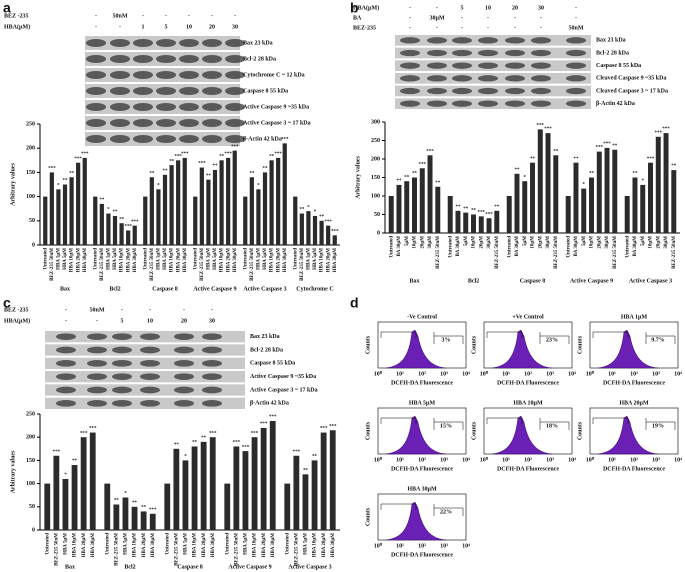  Describe the element at coordinates (309, 567) in the screenshot. I see `group-label: Active Caspase 3` at that location.